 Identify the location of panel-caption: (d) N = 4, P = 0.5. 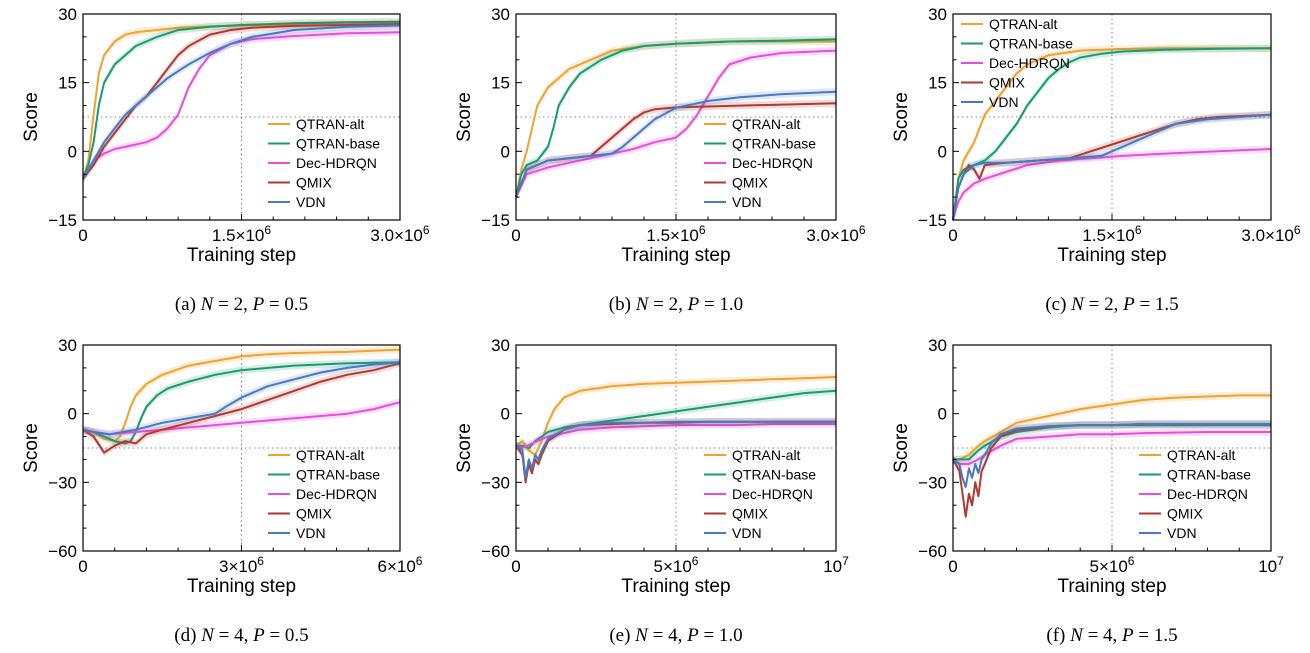
(241, 635).